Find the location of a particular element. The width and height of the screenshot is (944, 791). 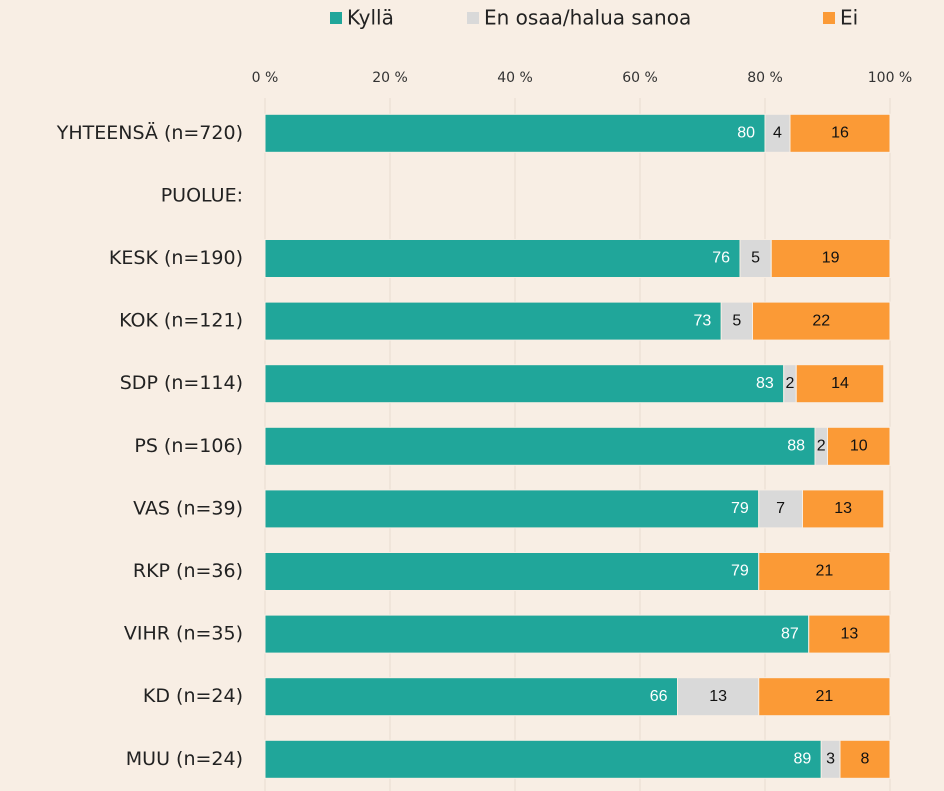

data-label: 66 is located at coordinates (659, 696).